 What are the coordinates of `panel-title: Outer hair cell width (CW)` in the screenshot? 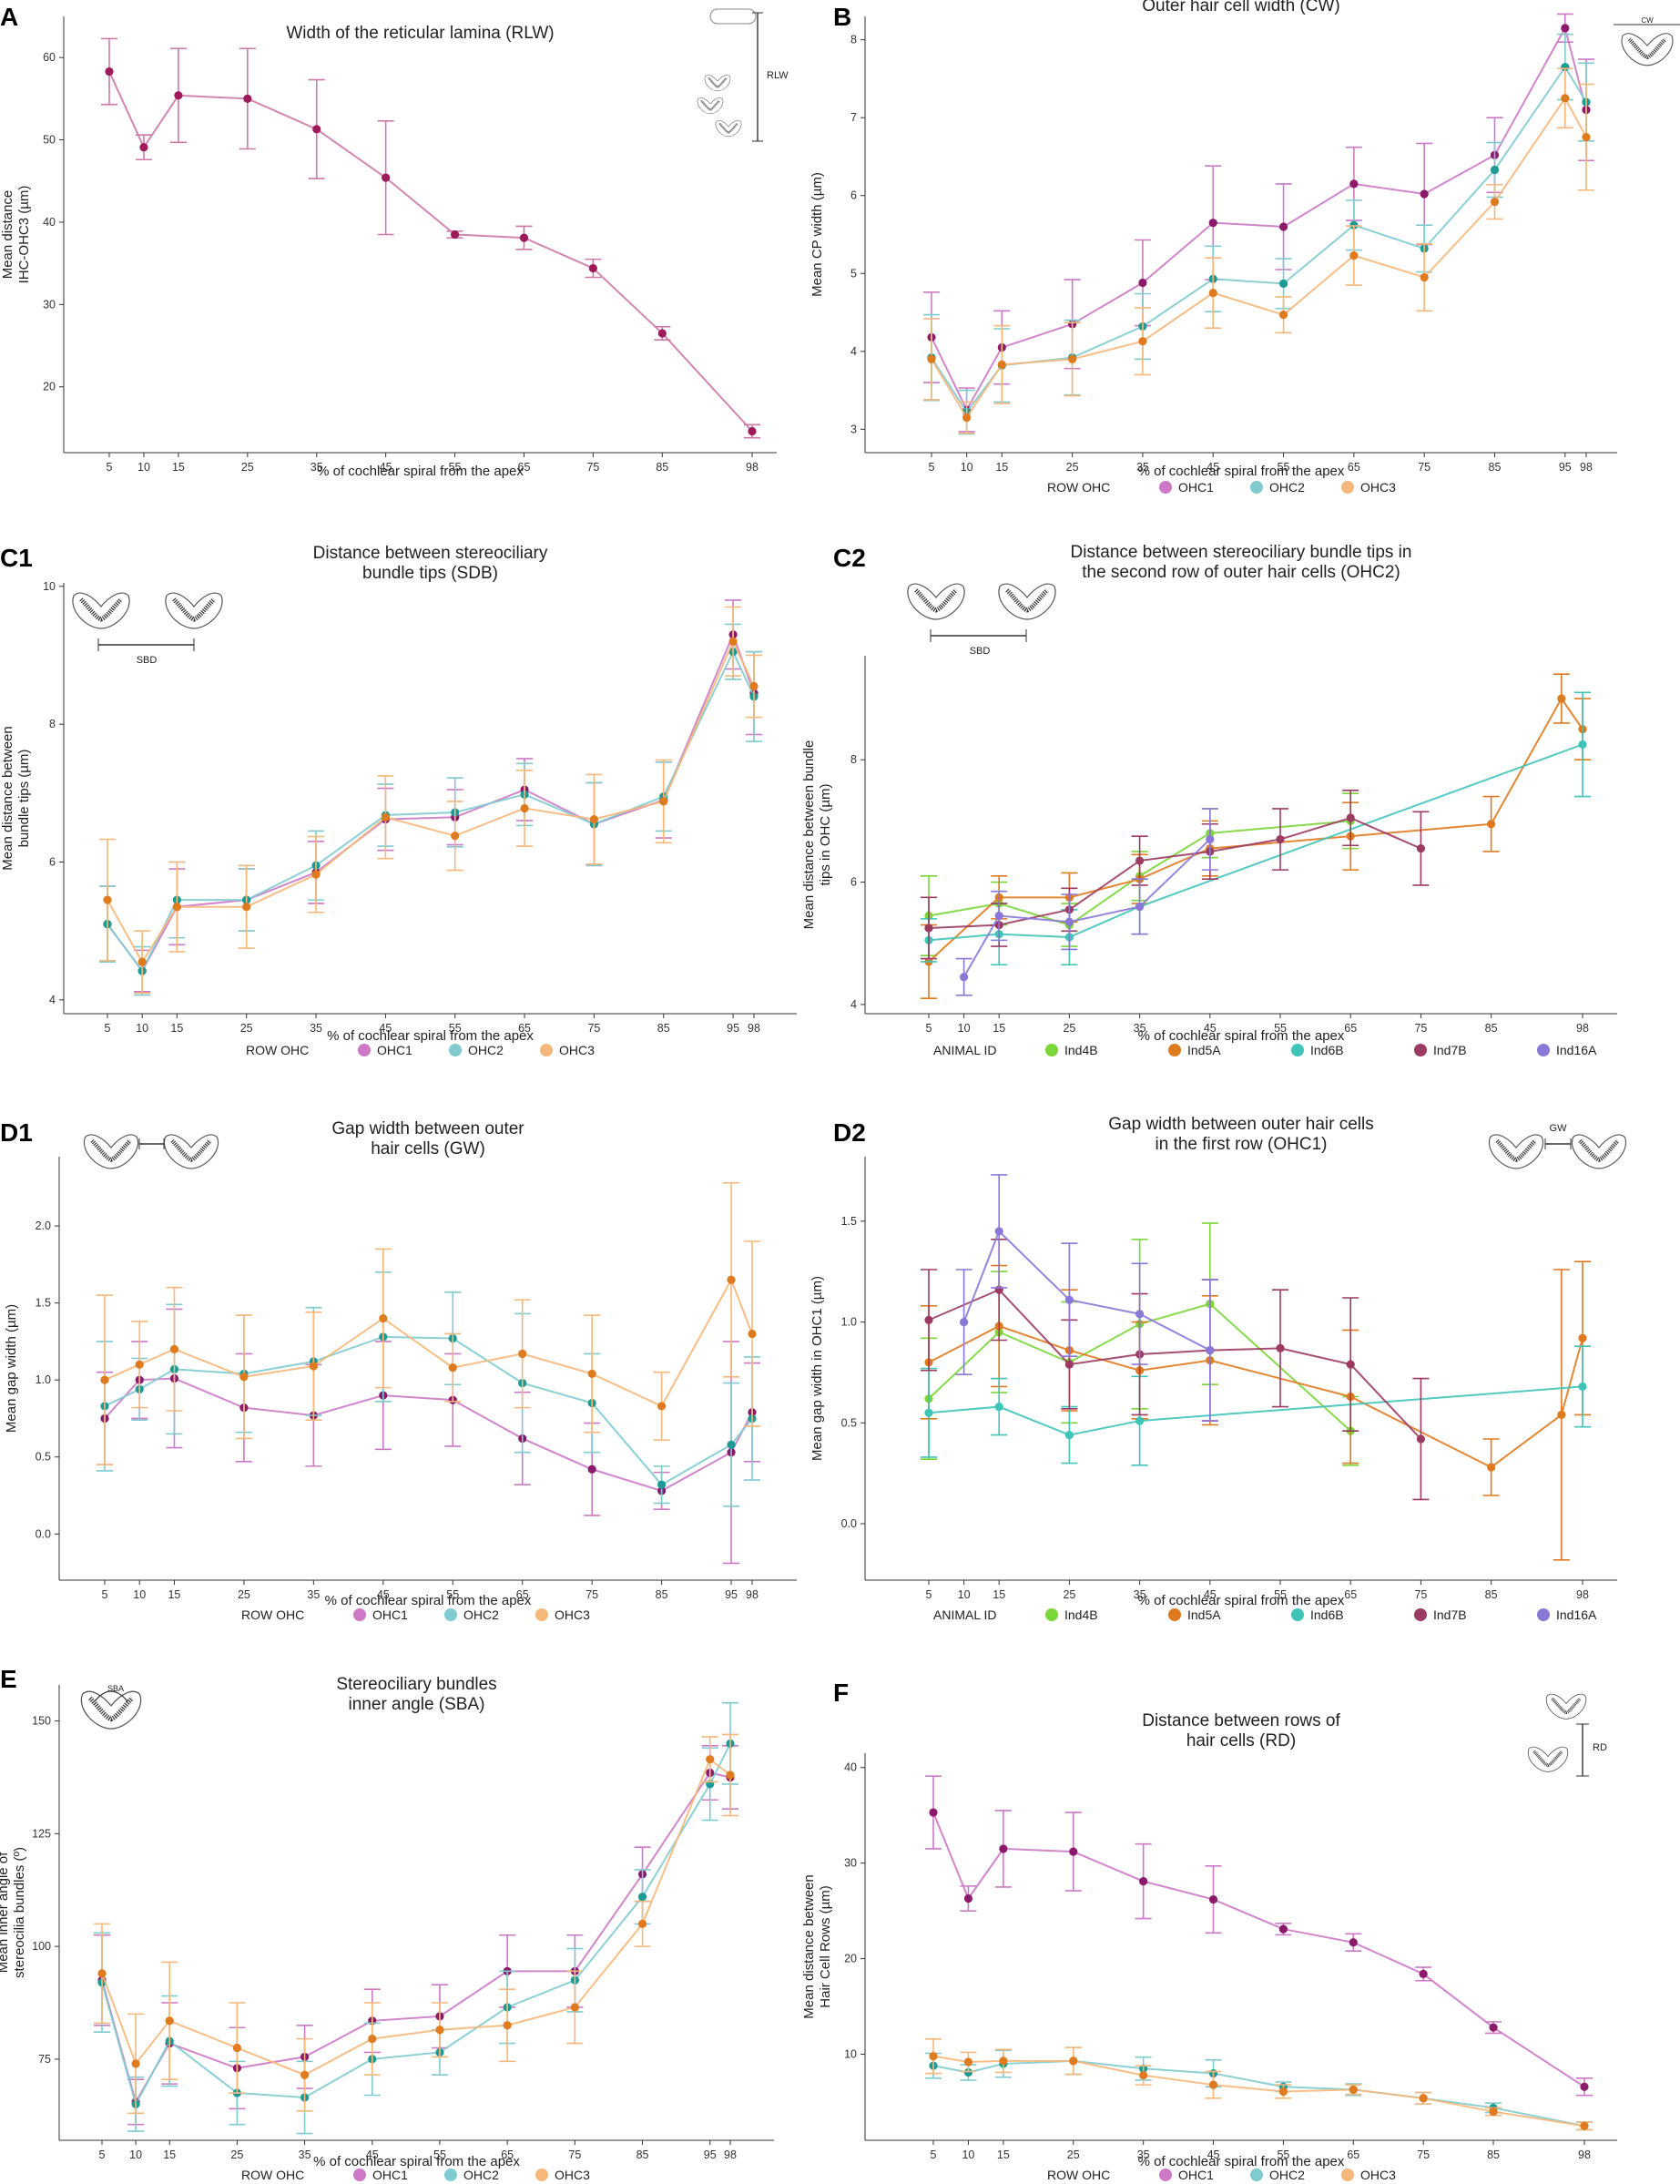 It's located at (1241, 8).